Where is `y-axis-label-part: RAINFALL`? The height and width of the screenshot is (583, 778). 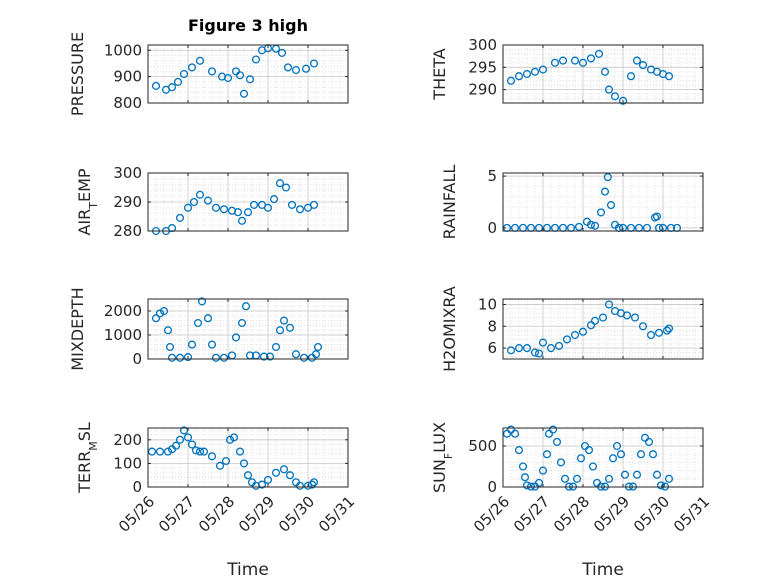 y-axis-label-part: RAINFALL is located at coordinates (449, 202).